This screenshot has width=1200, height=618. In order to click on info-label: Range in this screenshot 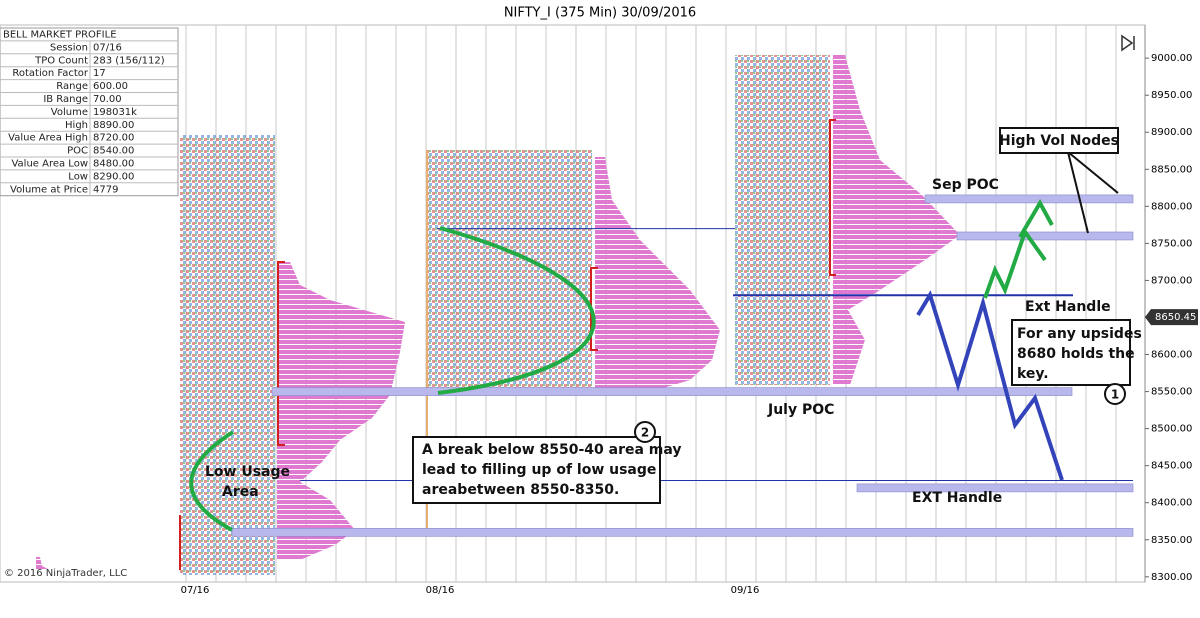, I will do `click(72, 86)`.